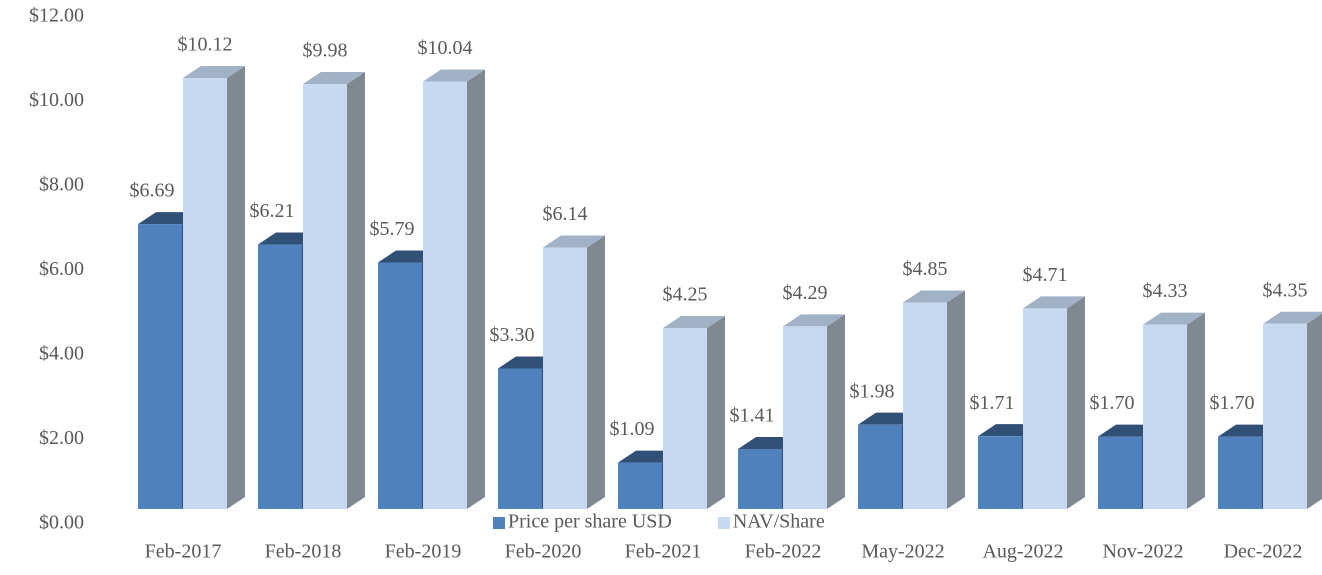 The height and width of the screenshot is (575, 1322). Describe the element at coordinates (392, 229) in the screenshot. I see `value-label: $5.79` at that location.